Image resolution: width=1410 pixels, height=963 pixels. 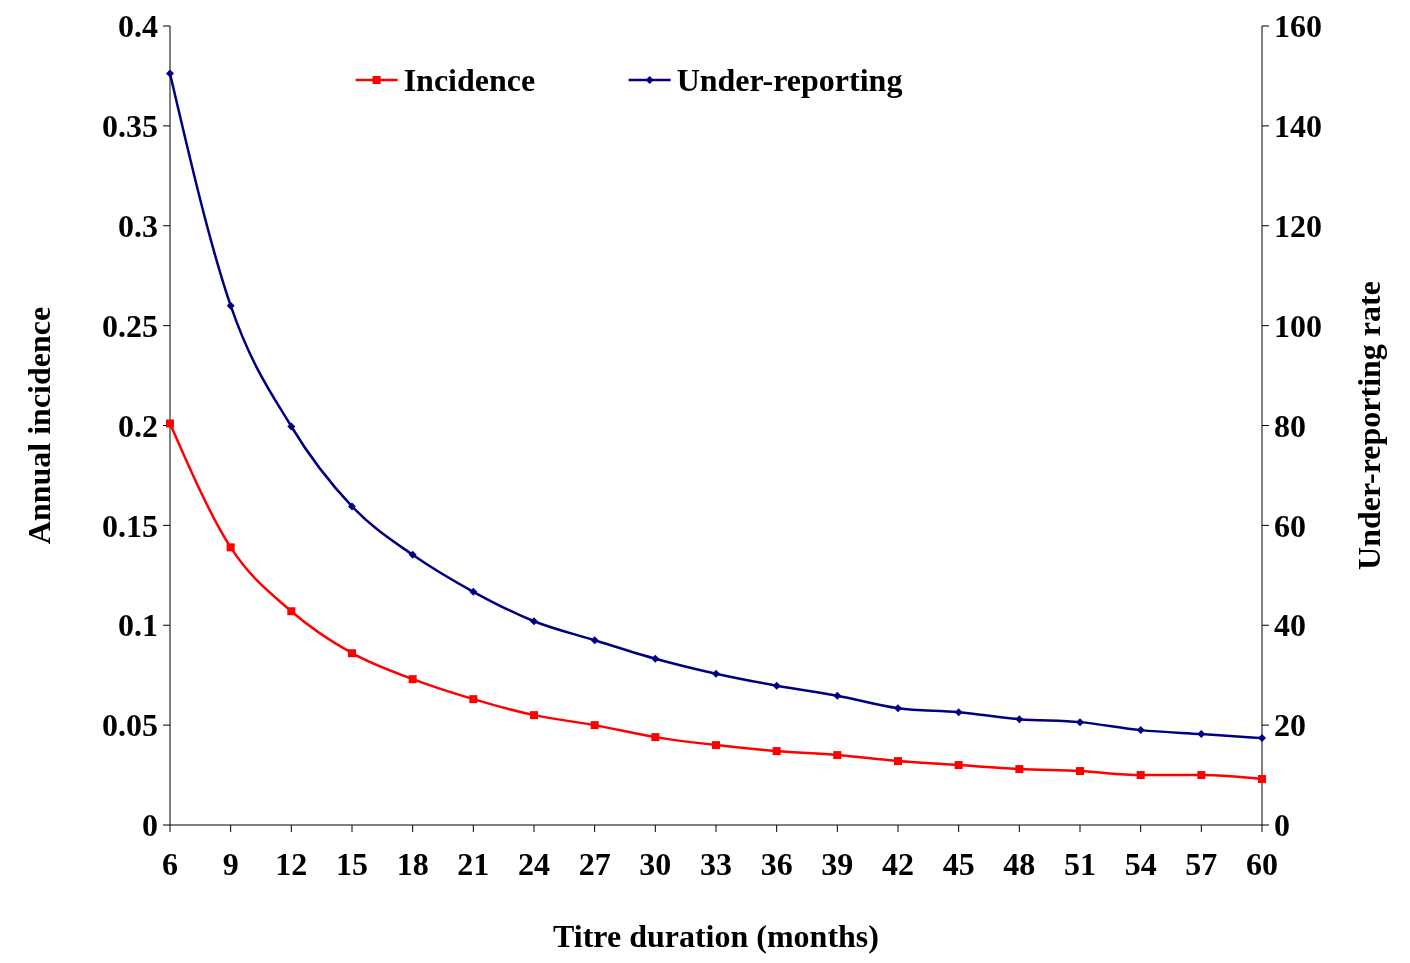 I want to click on x-tick-label: 6, so click(x=170, y=864).